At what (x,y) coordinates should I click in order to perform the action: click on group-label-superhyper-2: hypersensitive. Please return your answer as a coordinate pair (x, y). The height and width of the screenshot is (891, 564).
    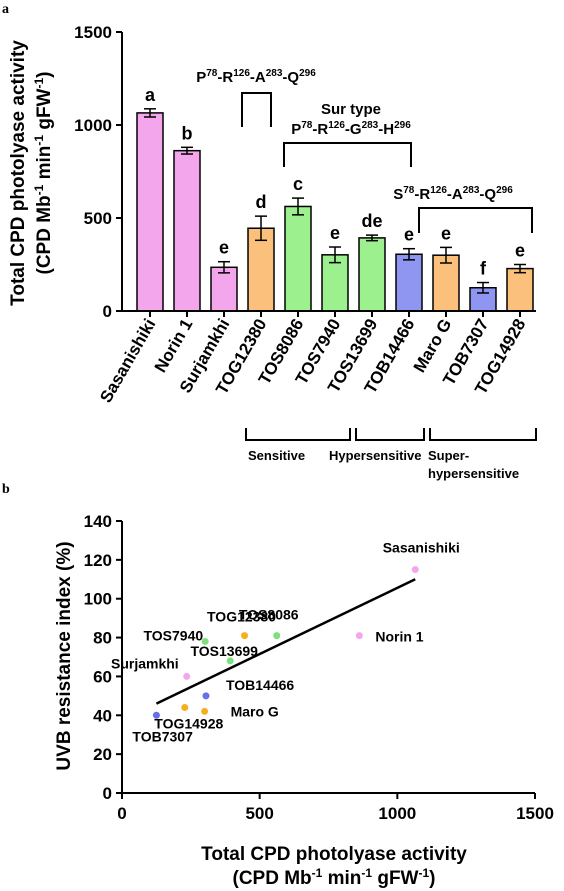
    Looking at the image, I should click on (473, 473).